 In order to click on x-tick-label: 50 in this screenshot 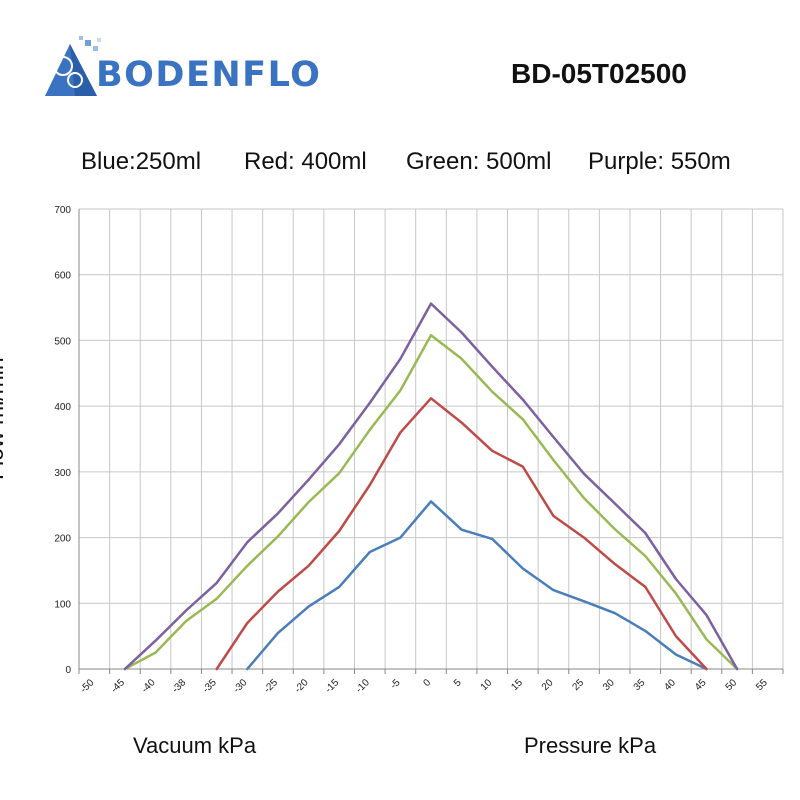, I will do `click(732, 685)`.